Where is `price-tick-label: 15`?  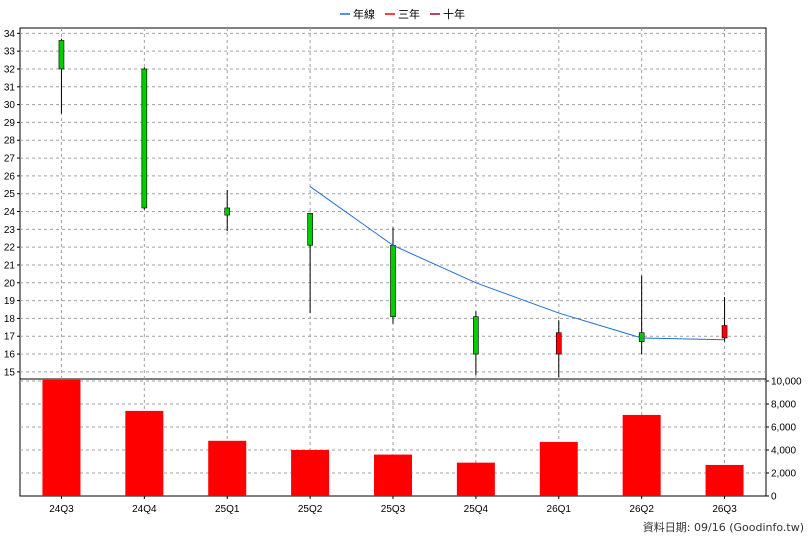
price-tick-label: 15 is located at coordinates (10, 372).